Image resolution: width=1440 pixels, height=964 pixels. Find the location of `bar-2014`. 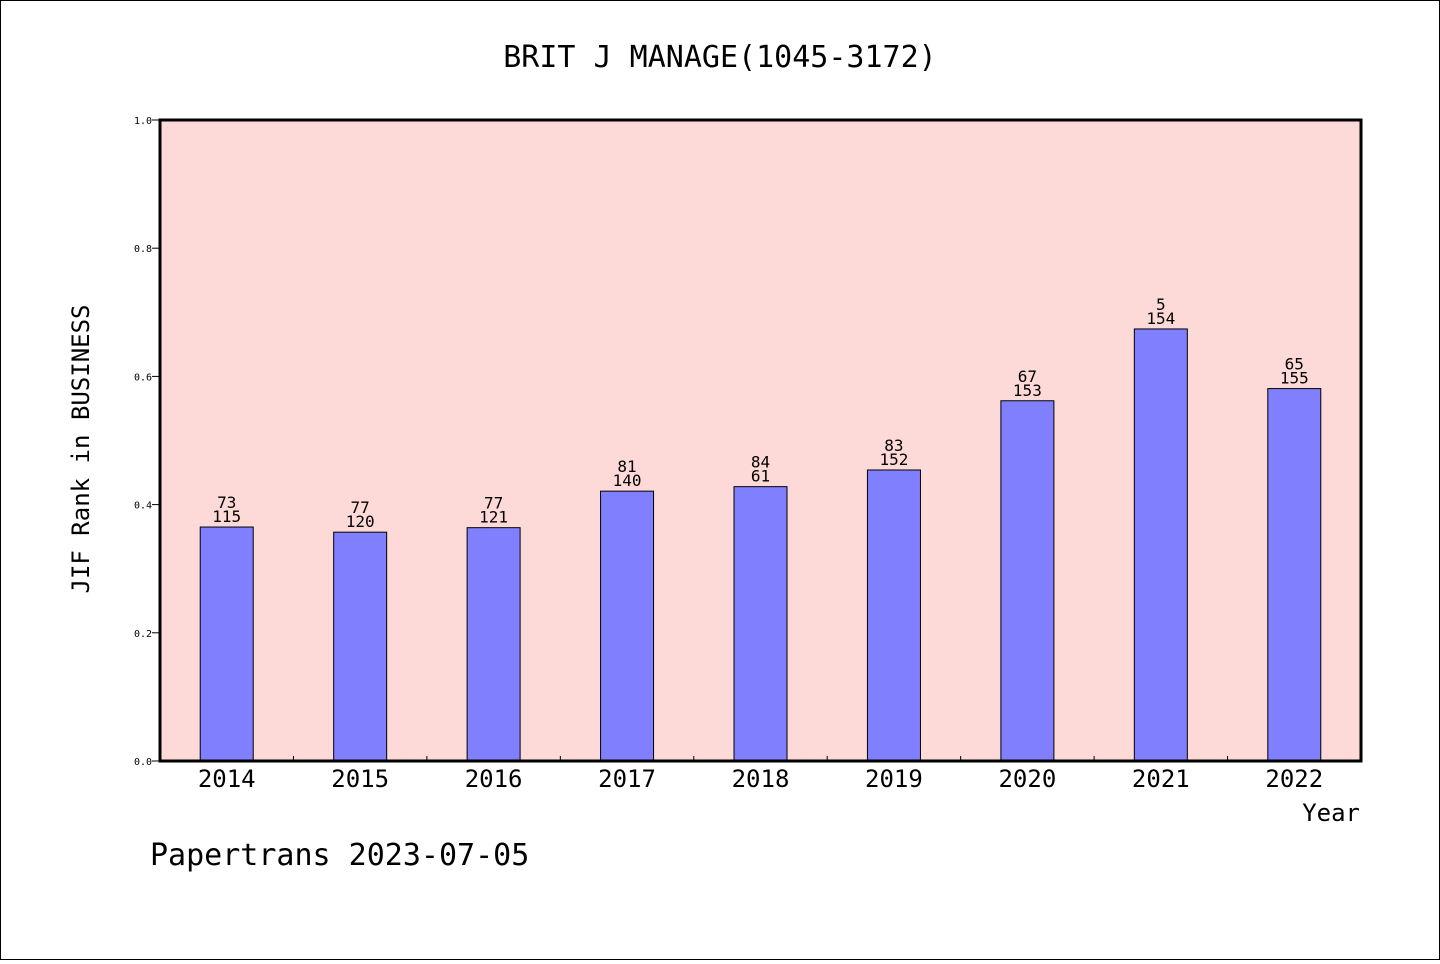

bar-2014 is located at coordinates (226, 644).